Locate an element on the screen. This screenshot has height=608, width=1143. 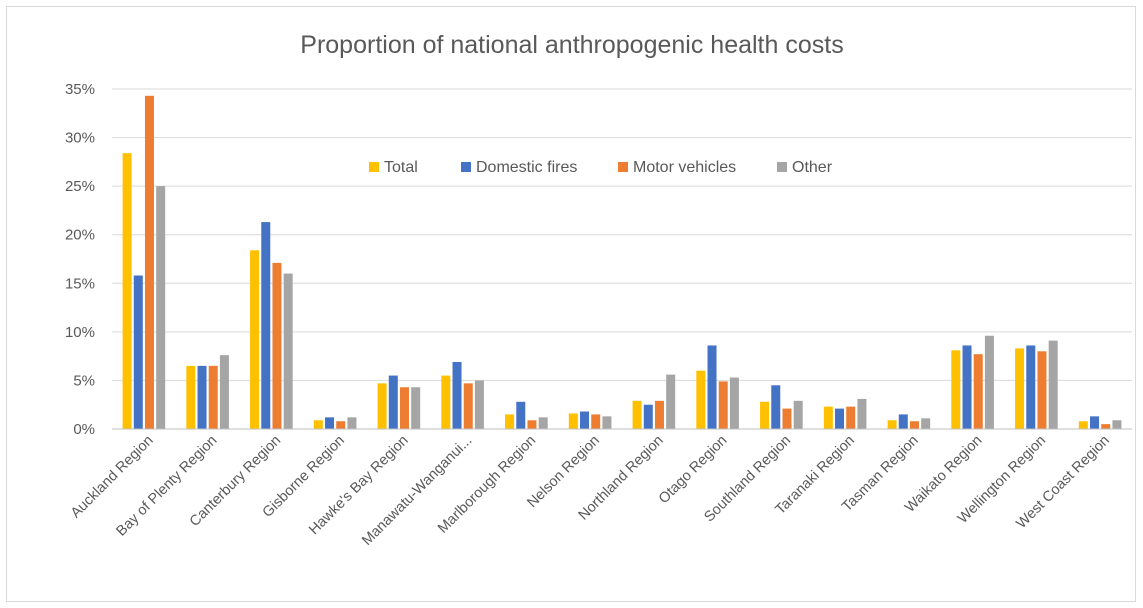
y-tick-label: 15% is located at coordinates (80, 283).